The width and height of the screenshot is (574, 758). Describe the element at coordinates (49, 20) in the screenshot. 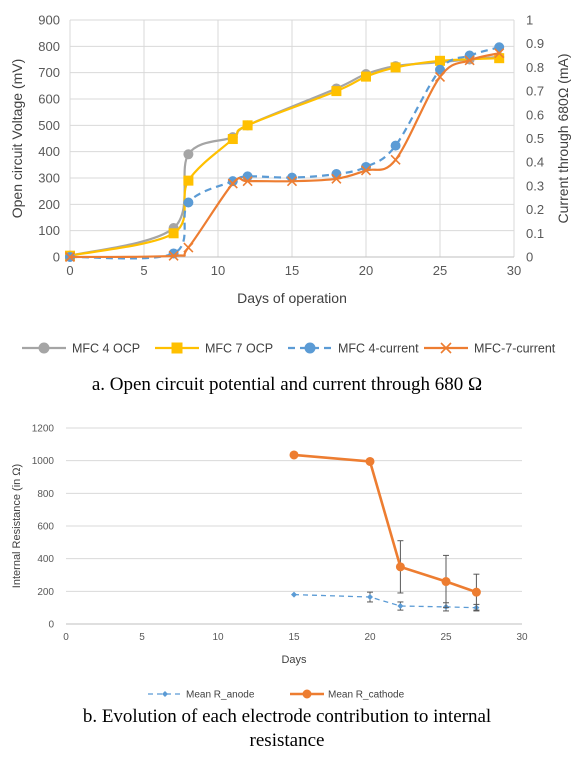

I see `y-tick-label: 900` at that location.